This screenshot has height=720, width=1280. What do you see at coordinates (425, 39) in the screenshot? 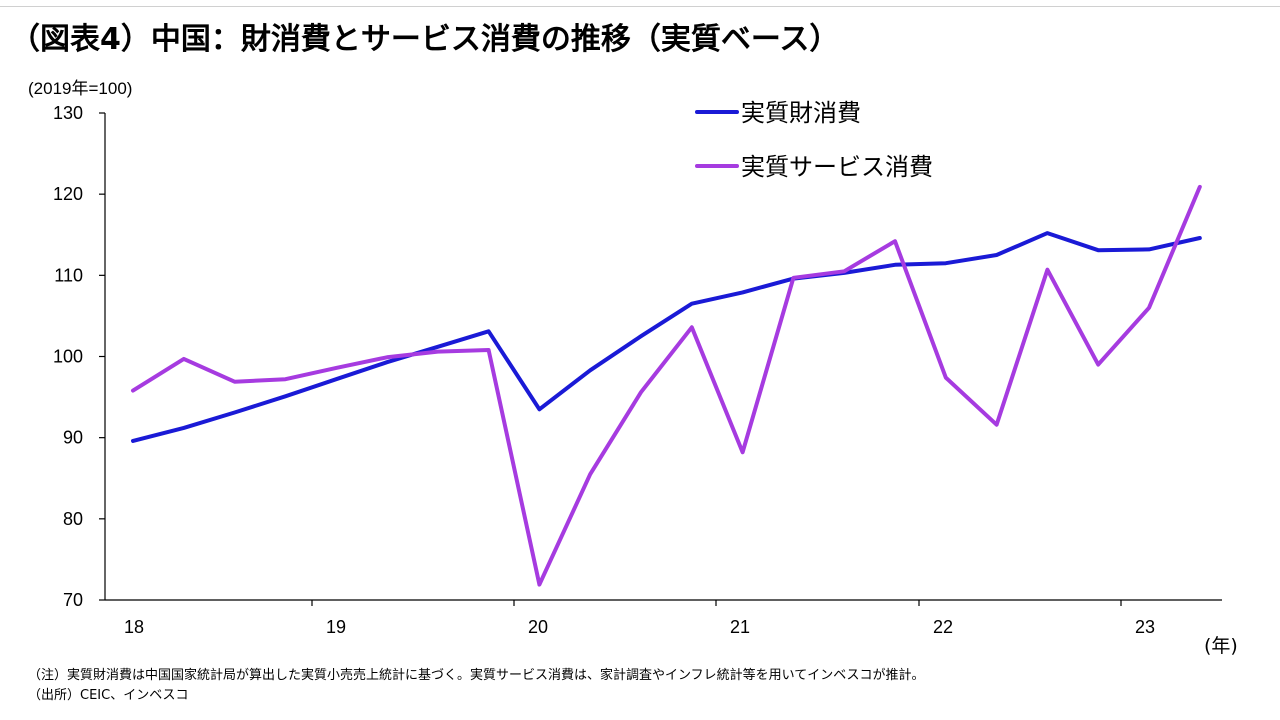
I see `page-title: （図表4）中国：財消費とサービス消費の推移（実質ベース）` at bounding box center [425, 39].